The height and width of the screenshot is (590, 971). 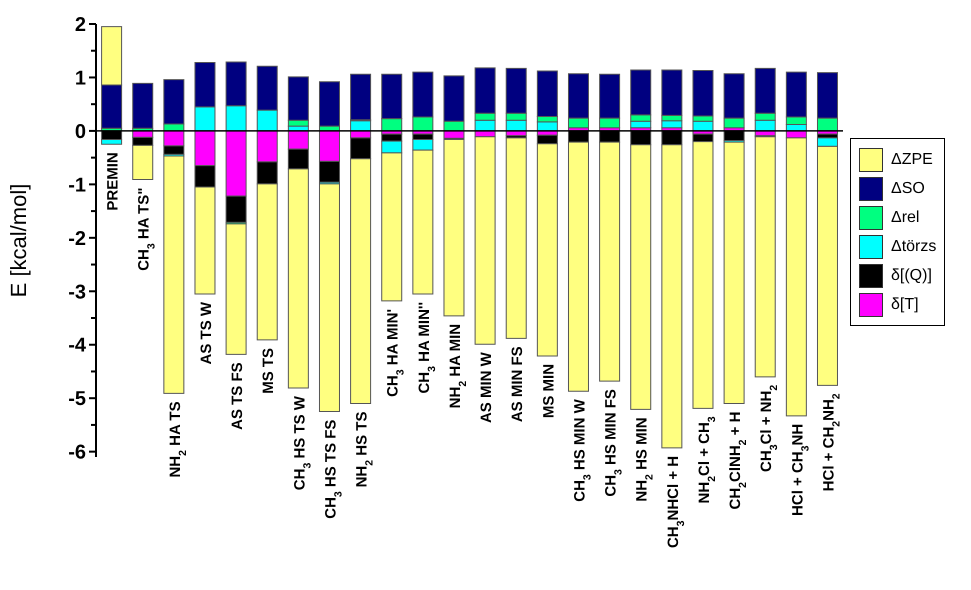 I want to click on x-tick-label: AS MIN W, so click(x=487, y=387).